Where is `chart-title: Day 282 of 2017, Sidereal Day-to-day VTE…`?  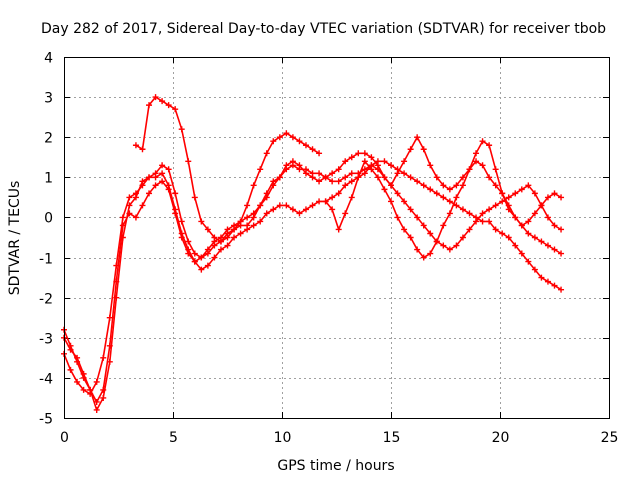
chart-title: Day 282 of 2017, Sidereal Day-to-day VTE… is located at coordinates (323, 29).